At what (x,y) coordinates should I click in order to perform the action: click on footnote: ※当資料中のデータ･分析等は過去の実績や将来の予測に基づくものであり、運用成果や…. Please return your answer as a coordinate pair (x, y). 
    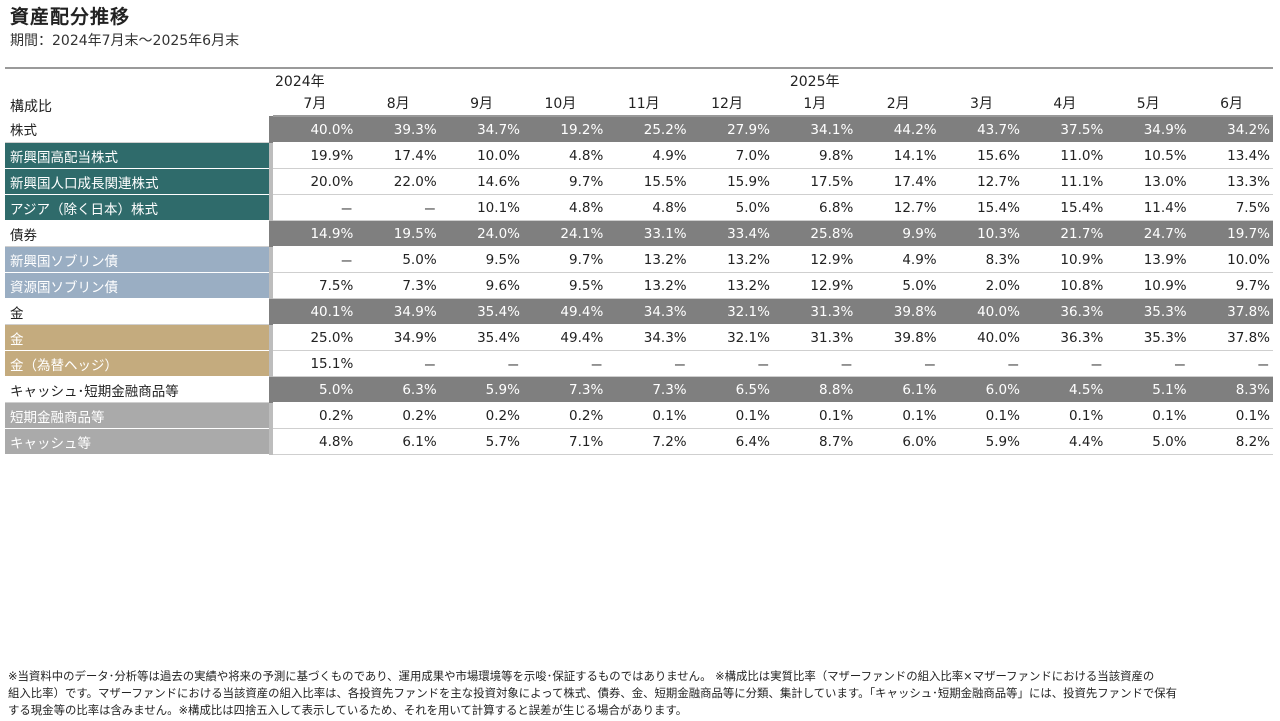
    Looking at the image, I should click on (641, 693).